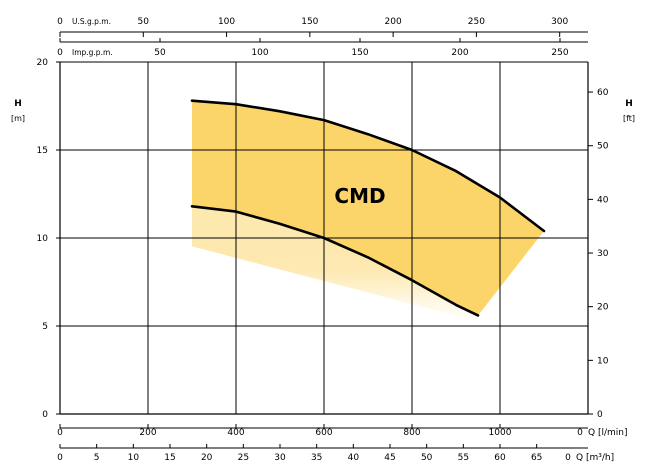 The image size is (646, 465). I want to click on left-tick-label: 20, so click(43, 63).